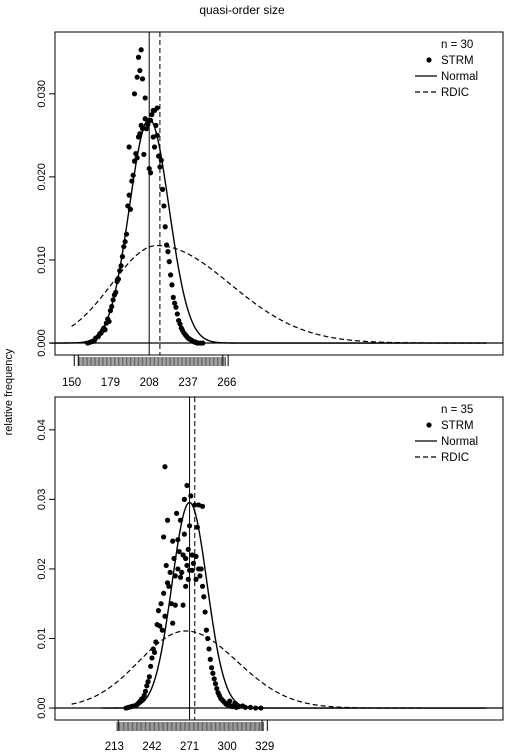  What do you see at coordinates (457, 410) in the screenshot?
I see `legend-sample-size: n = 35` at bounding box center [457, 410].